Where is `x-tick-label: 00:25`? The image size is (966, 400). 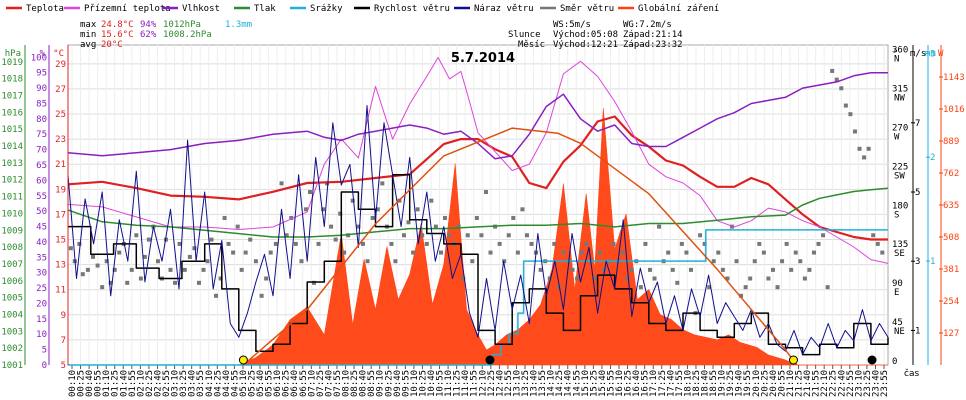 x-tick-label: 00:25 is located at coordinates (82, 383).